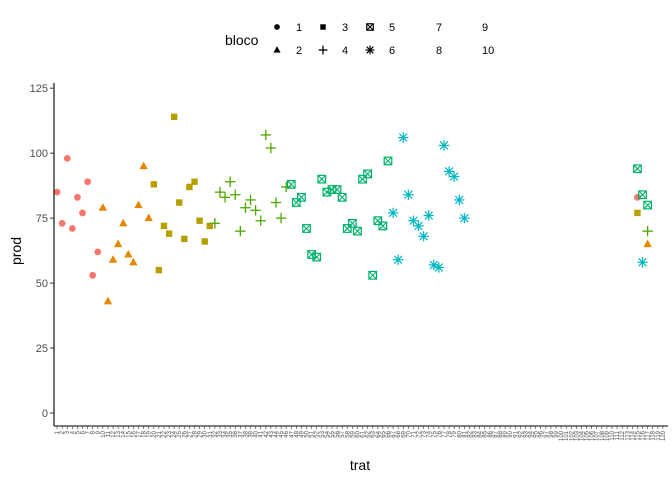 The image size is (672, 480). I want to click on x-tick-label: 63, so click(374, 433).